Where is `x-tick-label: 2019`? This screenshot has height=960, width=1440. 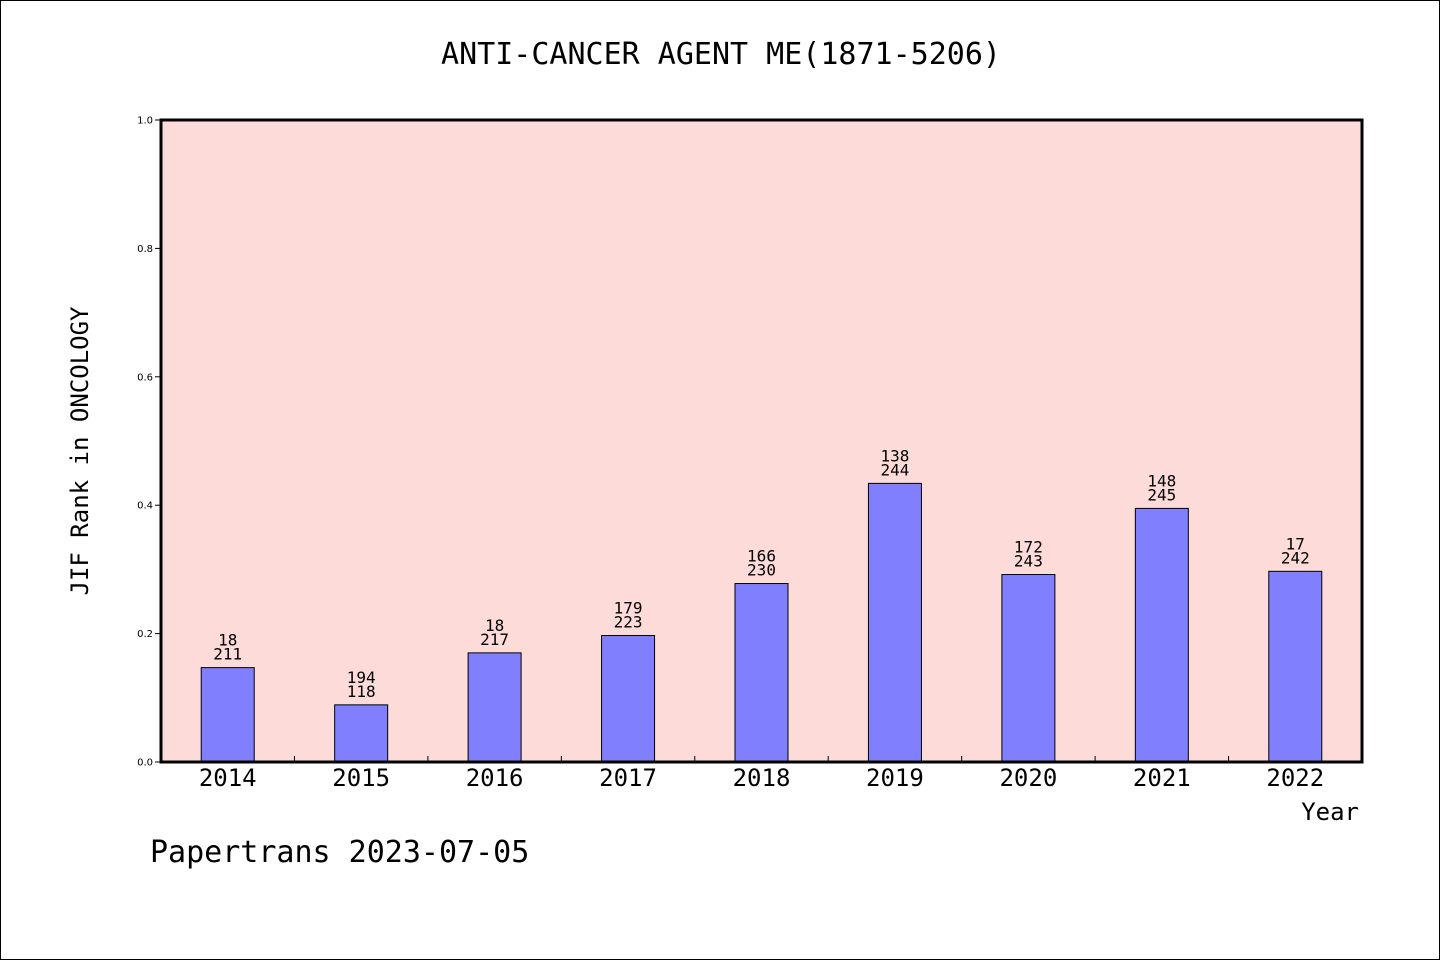 x-tick-label: 2019 is located at coordinates (895, 778).